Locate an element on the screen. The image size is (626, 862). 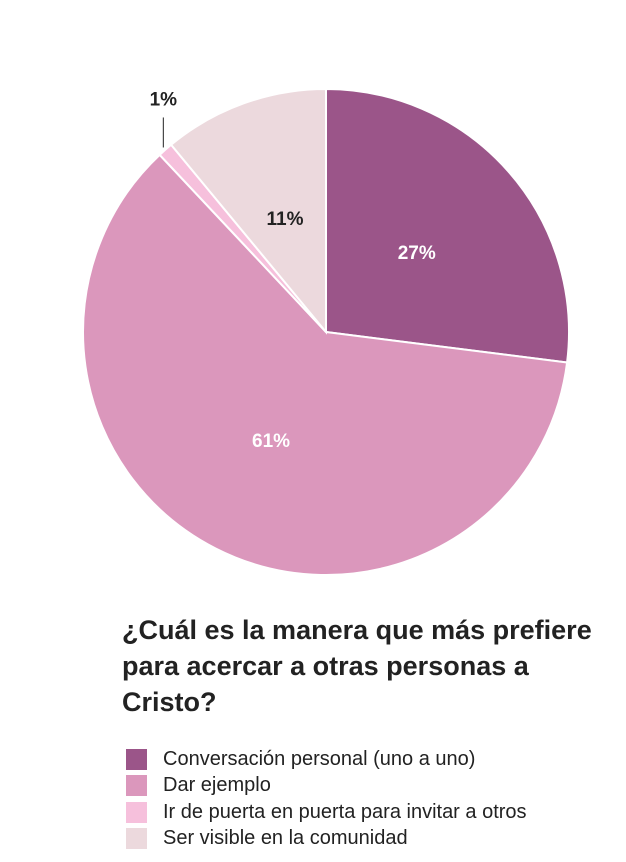
slice-label: 61% is located at coordinates (271, 441).